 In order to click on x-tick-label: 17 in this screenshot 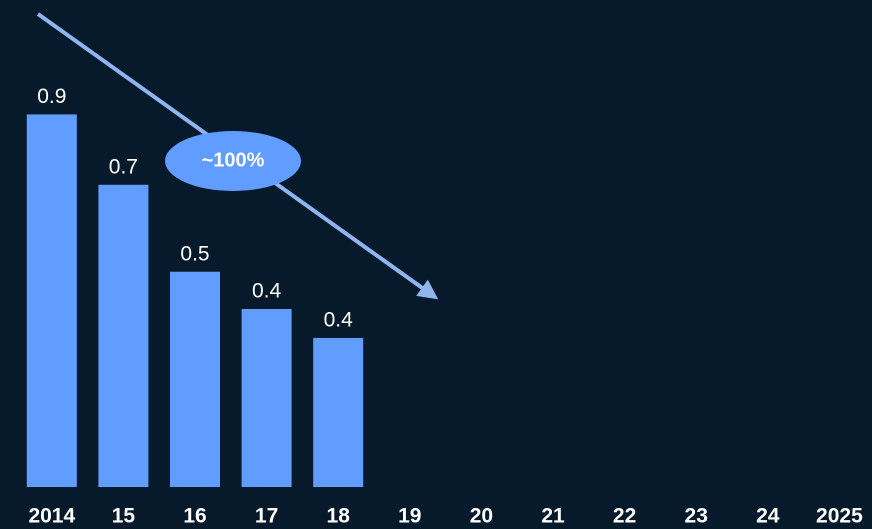, I will do `click(266, 516)`.